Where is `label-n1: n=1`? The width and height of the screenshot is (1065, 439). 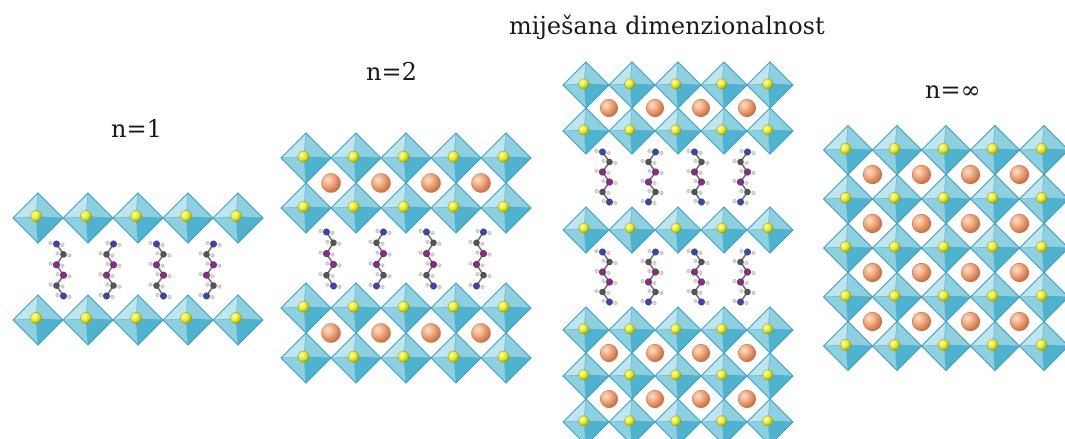 label-n1: n=1 is located at coordinates (136, 129).